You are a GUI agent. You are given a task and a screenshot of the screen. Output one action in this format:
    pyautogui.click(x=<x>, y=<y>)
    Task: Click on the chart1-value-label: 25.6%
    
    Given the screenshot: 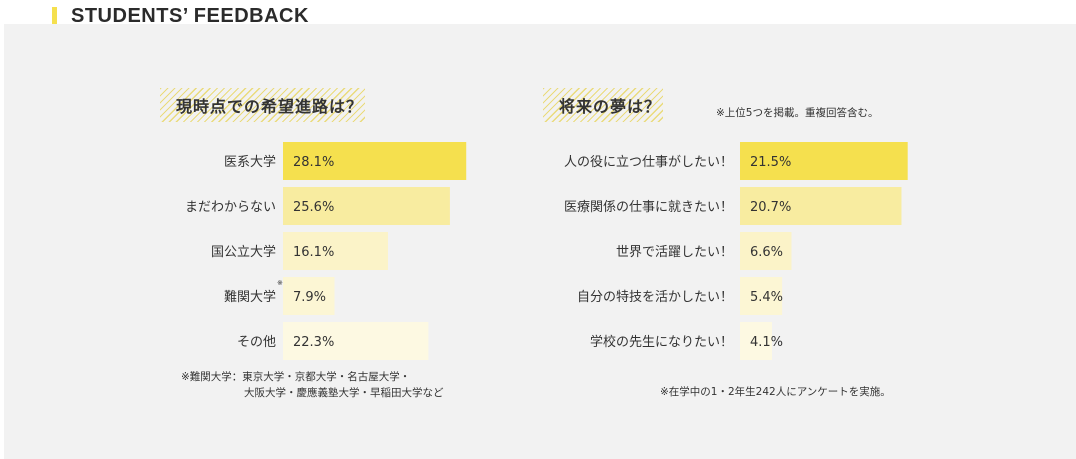 What is the action you would take?
    pyautogui.click(x=313, y=207)
    